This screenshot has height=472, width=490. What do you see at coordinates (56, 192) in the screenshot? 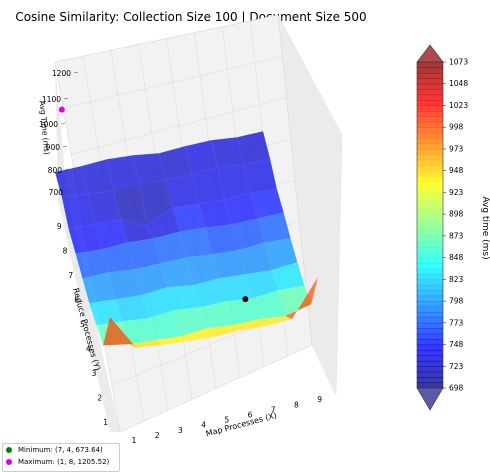
I see `z-tick-label: 700` at bounding box center [56, 192].